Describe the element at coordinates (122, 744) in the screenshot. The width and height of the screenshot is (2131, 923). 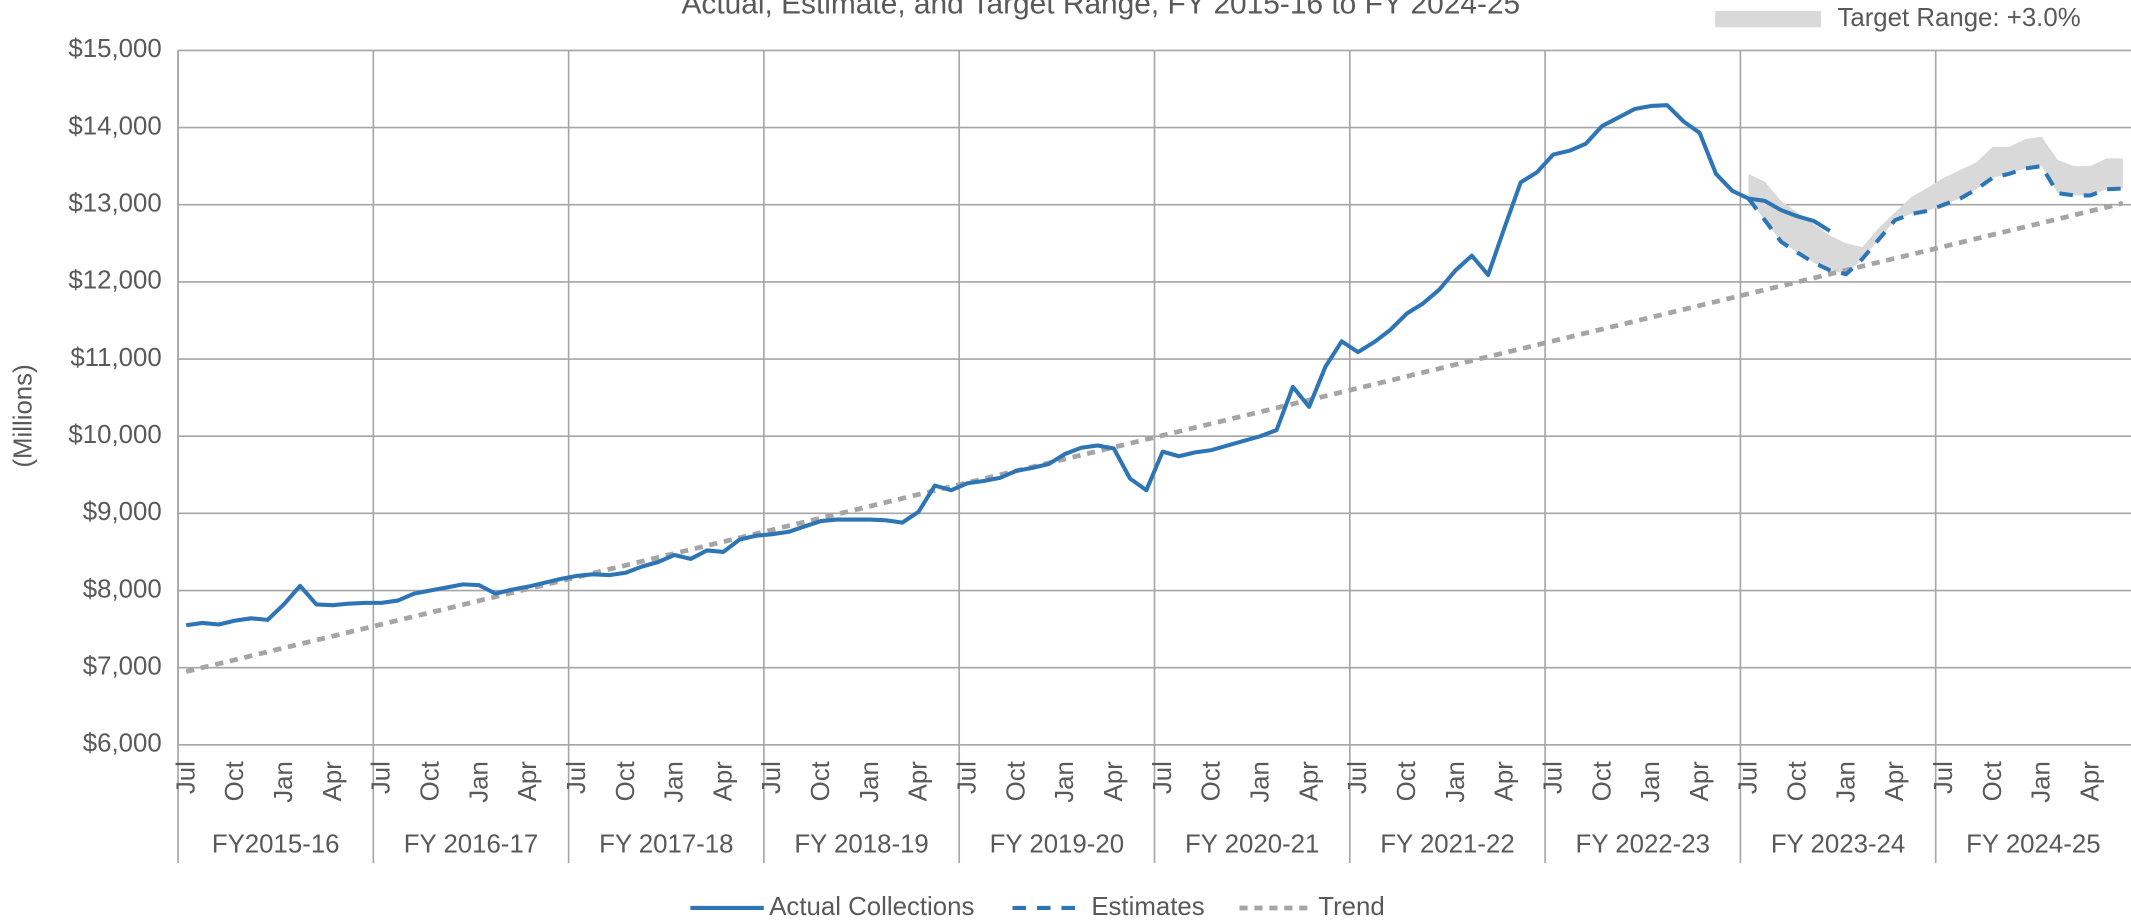
I see `y-tick-label: $6,000` at that location.